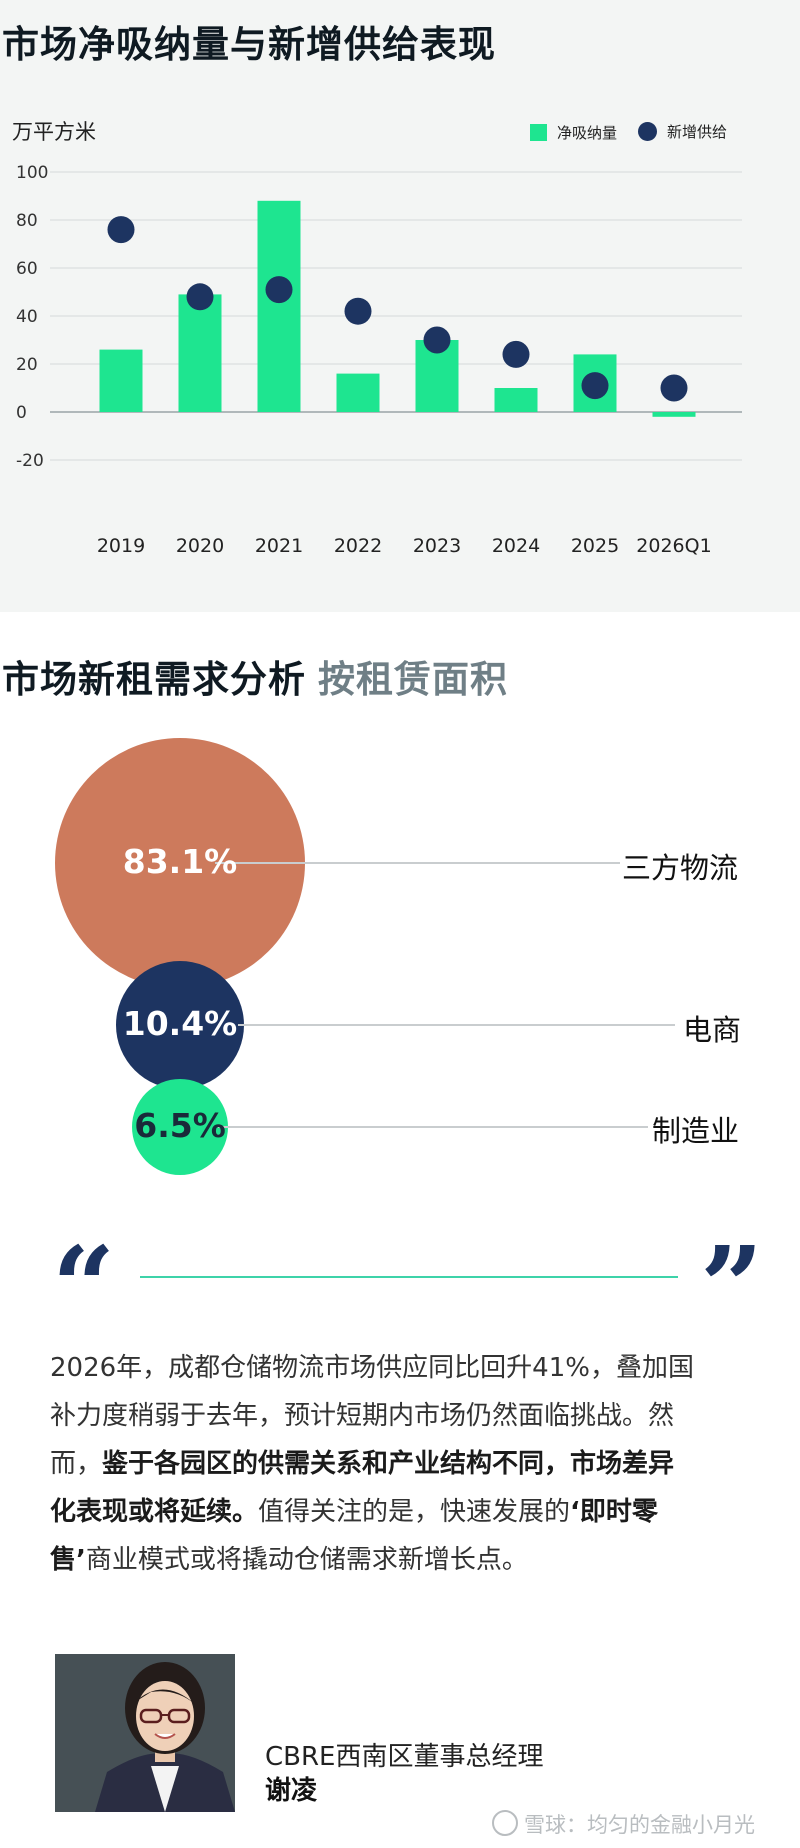  Describe the element at coordinates (516, 546) in the screenshot. I see `x-tick-label: 2024` at that location.